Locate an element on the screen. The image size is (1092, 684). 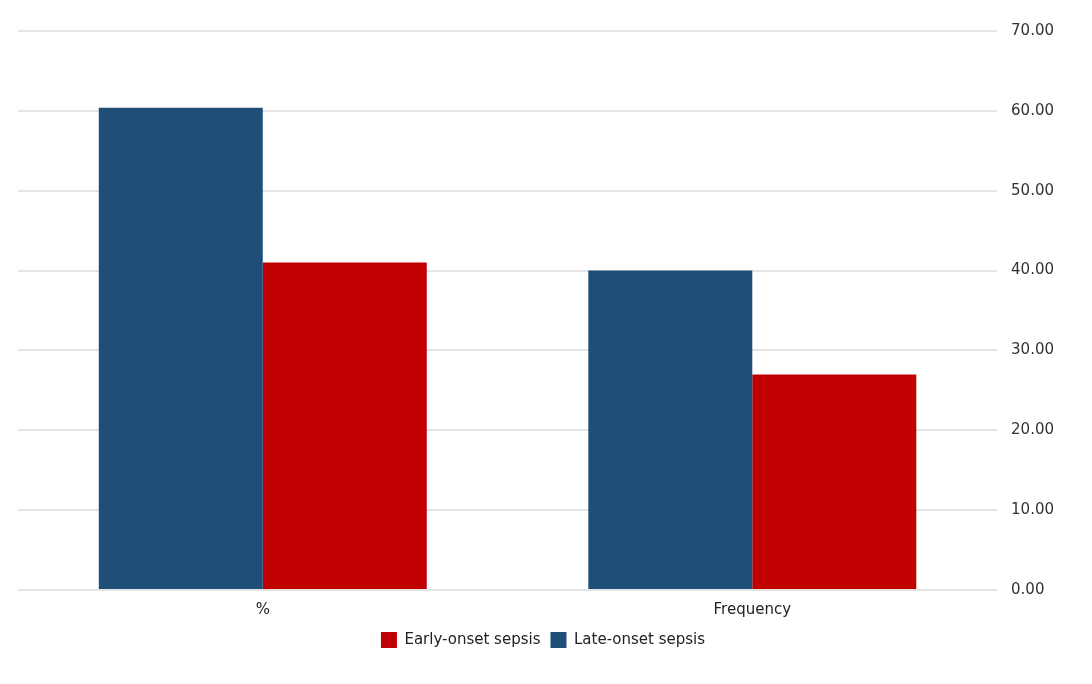
y-tick-label: 20.00 is located at coordinates (1033, 429).